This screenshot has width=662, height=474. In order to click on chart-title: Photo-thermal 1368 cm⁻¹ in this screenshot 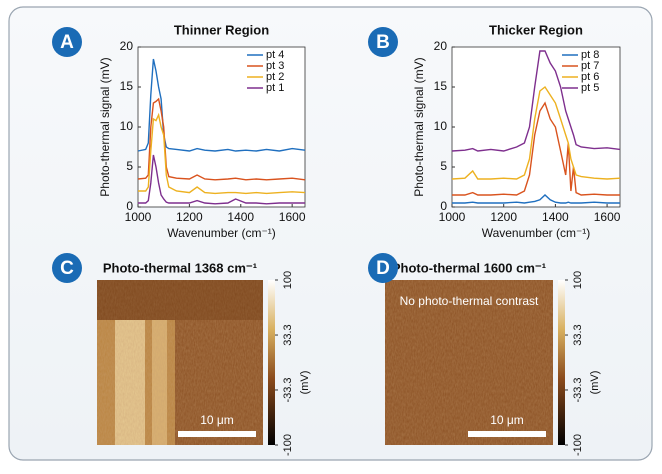, I will do `click(180, 267)`.